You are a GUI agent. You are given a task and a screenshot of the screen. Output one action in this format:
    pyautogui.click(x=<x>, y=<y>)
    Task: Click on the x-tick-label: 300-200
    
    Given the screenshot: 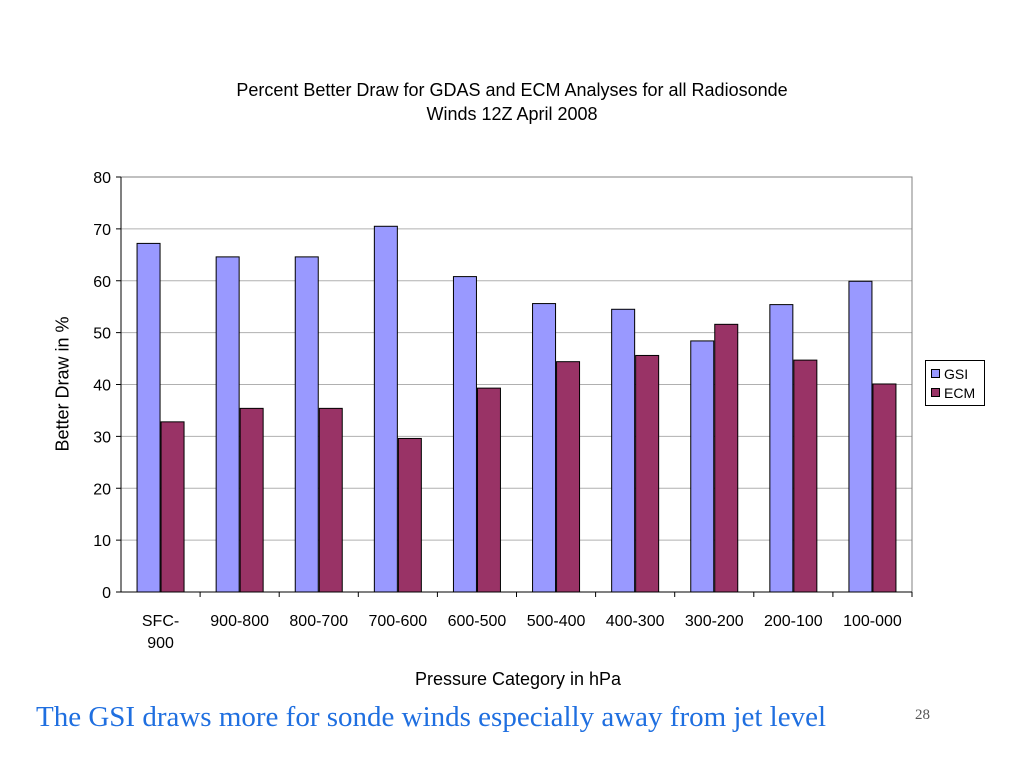 What is the action you would take?
    pyautogui.click(x=714, y=621)
    